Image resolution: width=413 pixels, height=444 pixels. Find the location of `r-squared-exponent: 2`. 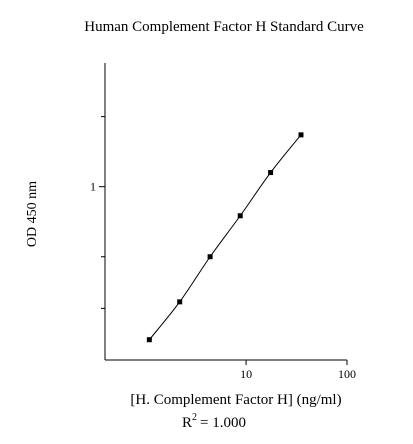

r-squared-exponent: 2 is located at coordinates (194, 417).